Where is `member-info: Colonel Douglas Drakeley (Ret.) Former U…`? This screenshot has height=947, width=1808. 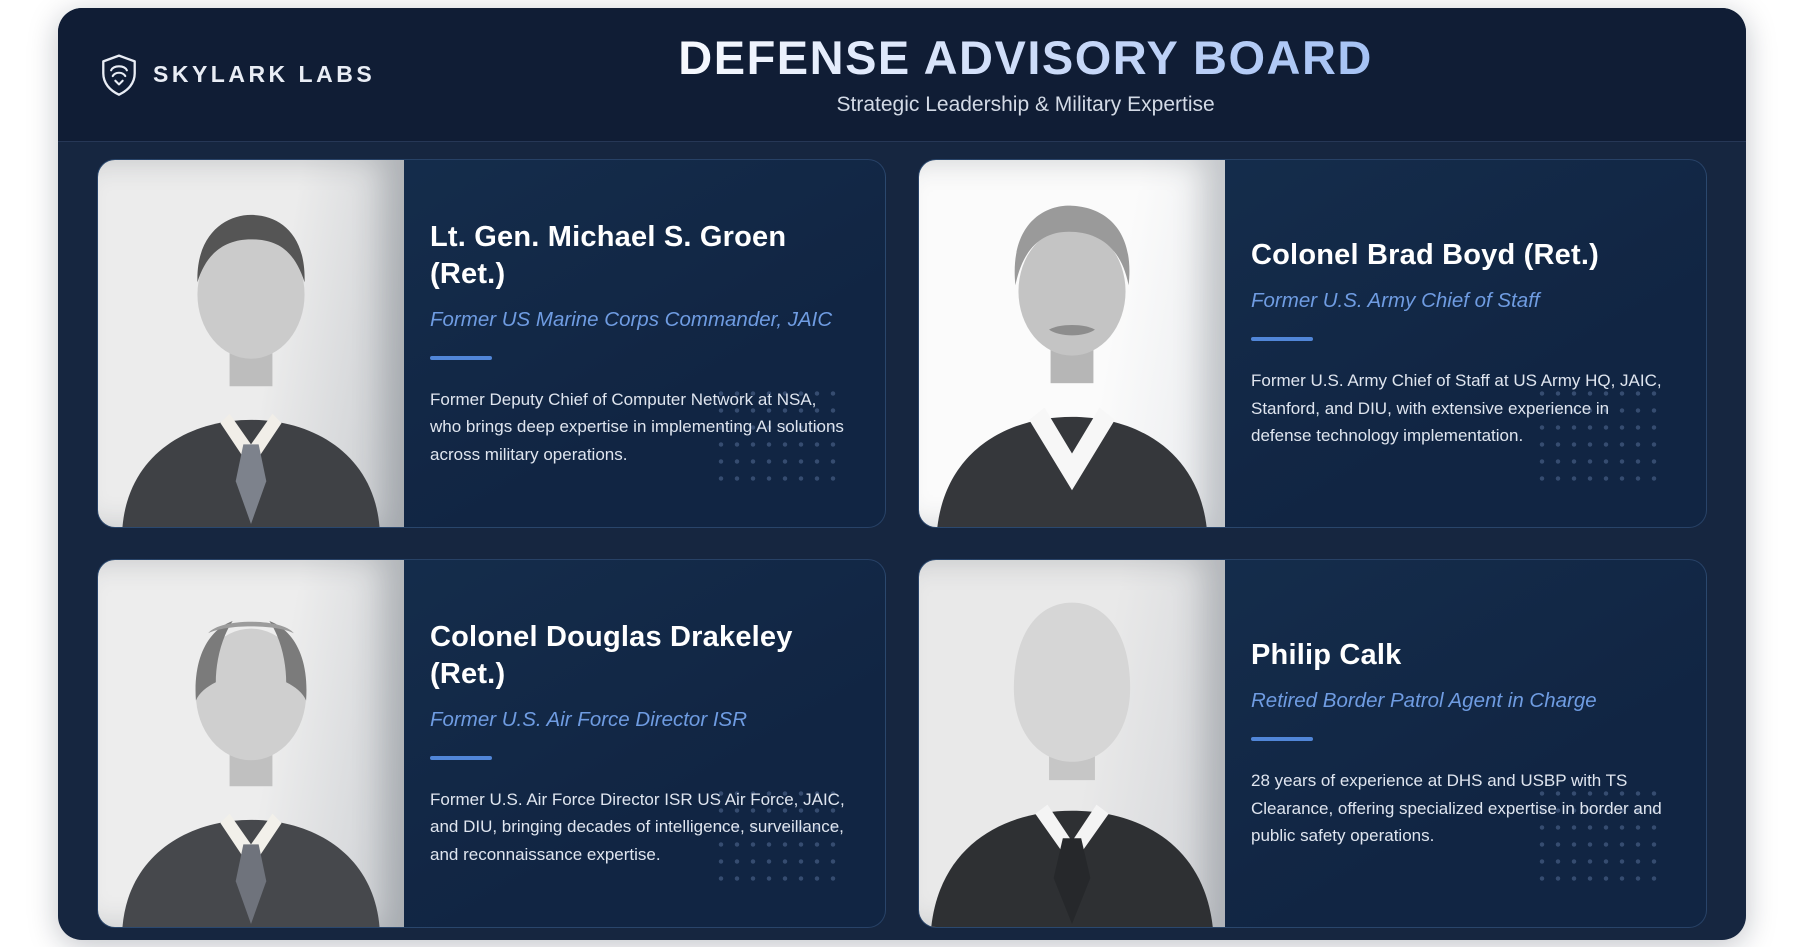 member-info: Colonel Douglas Drakeley (Ret.) Former U… is located at coordinates (644, 743).